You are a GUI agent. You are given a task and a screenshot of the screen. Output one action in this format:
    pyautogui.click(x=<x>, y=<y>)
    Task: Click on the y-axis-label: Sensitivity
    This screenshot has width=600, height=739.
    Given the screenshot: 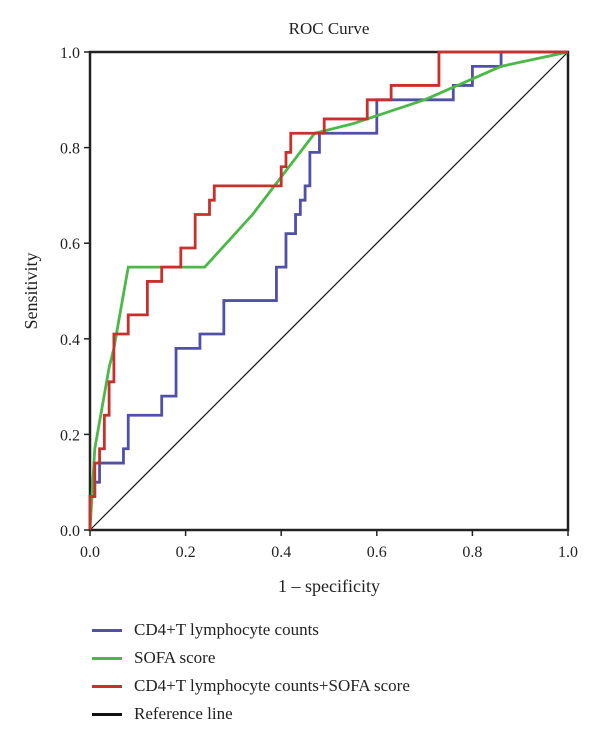 What is the action you would take?
    pyautogui.click(x=31, y=290)
    